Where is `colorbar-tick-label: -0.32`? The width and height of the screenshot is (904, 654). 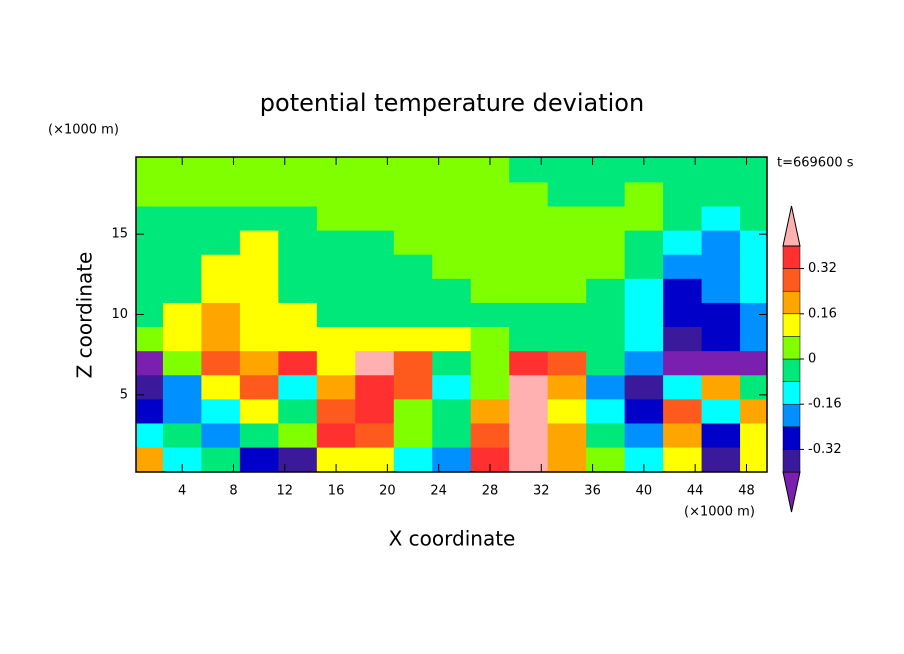
colorbar-tick-label: -0.32 is located at coordinates (825, 449).